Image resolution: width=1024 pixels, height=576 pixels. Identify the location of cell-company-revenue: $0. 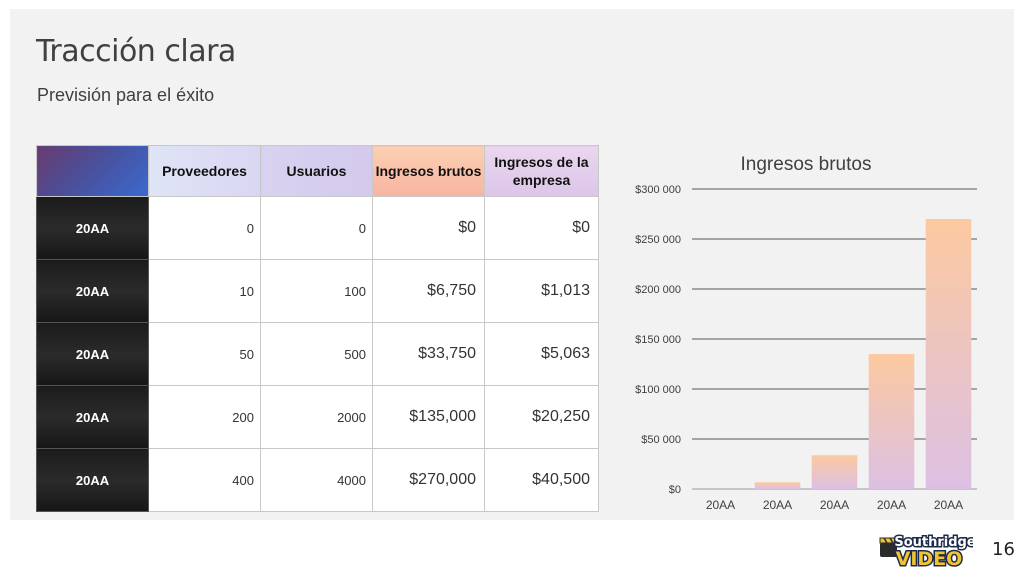
(541, 228).